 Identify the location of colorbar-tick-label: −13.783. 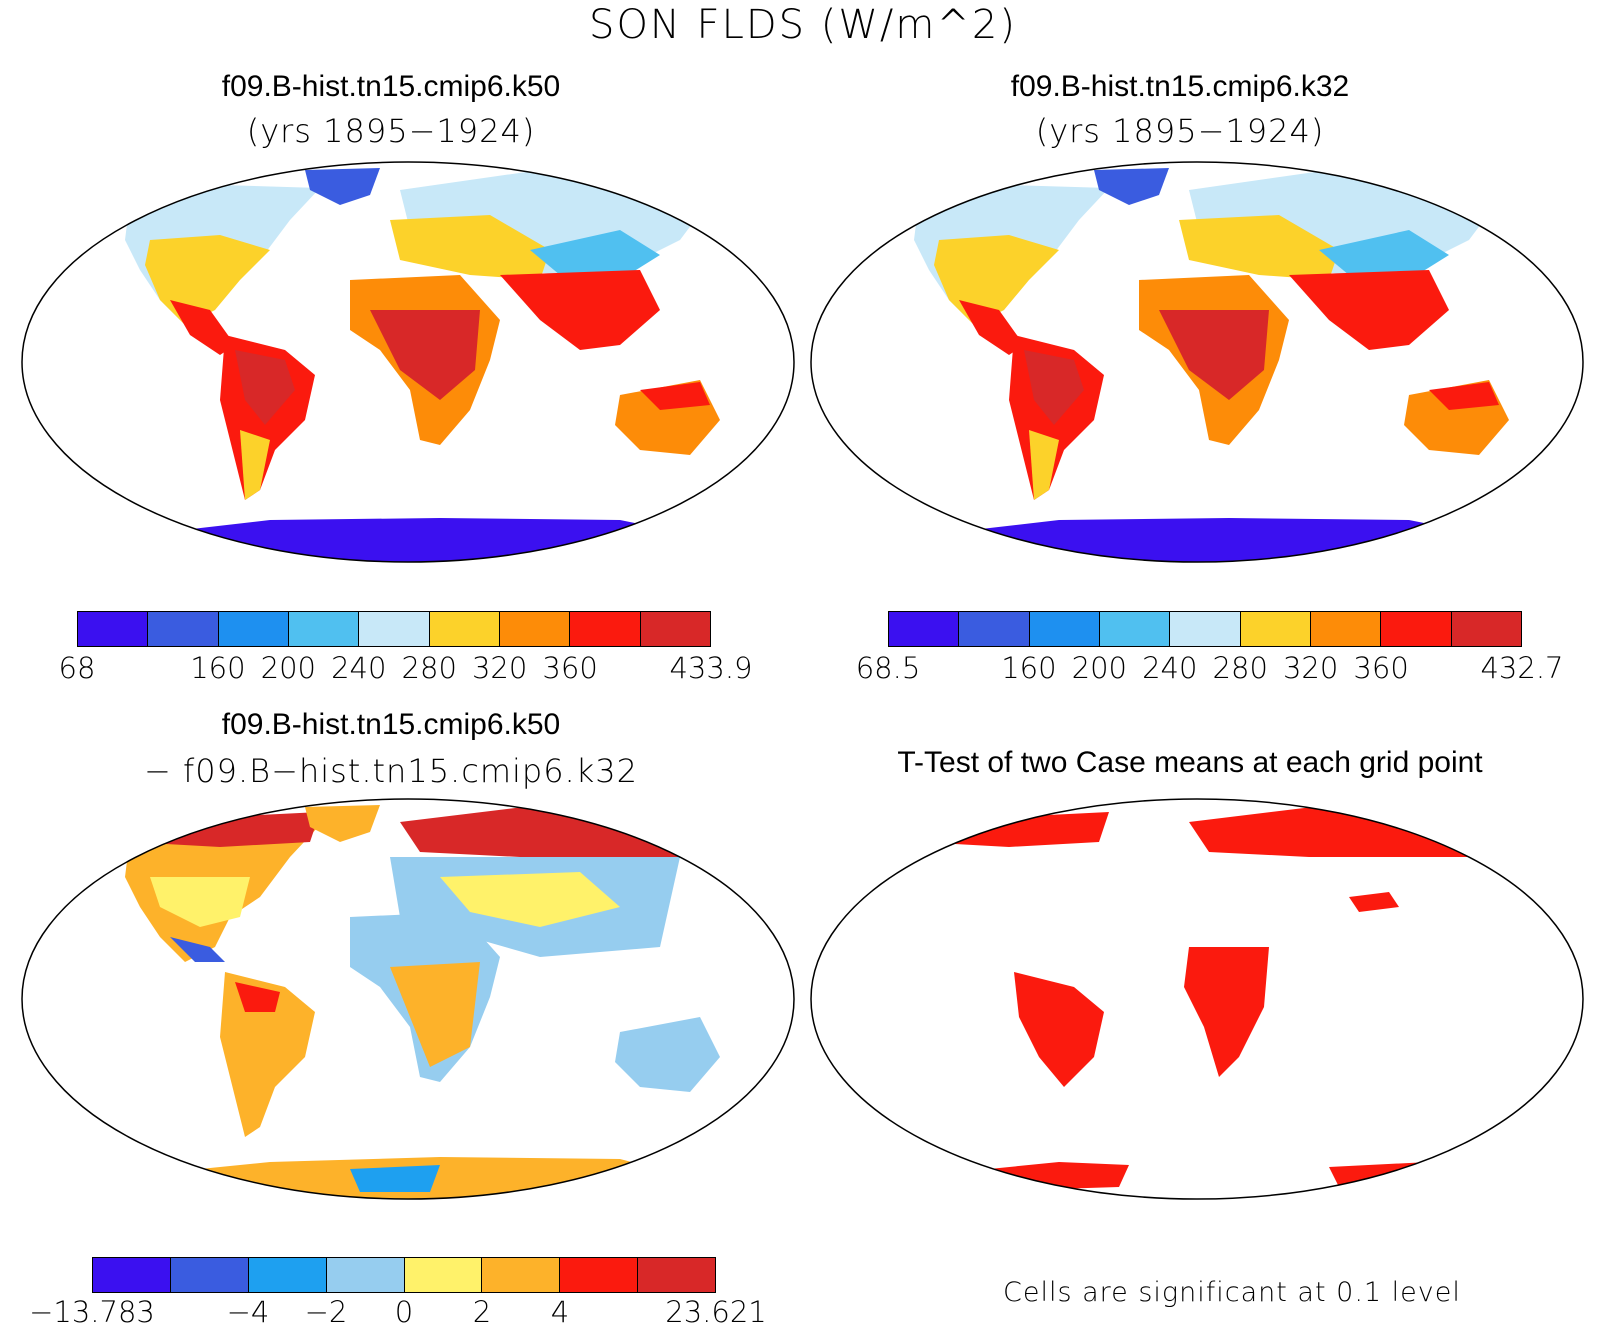
(92, 1312).